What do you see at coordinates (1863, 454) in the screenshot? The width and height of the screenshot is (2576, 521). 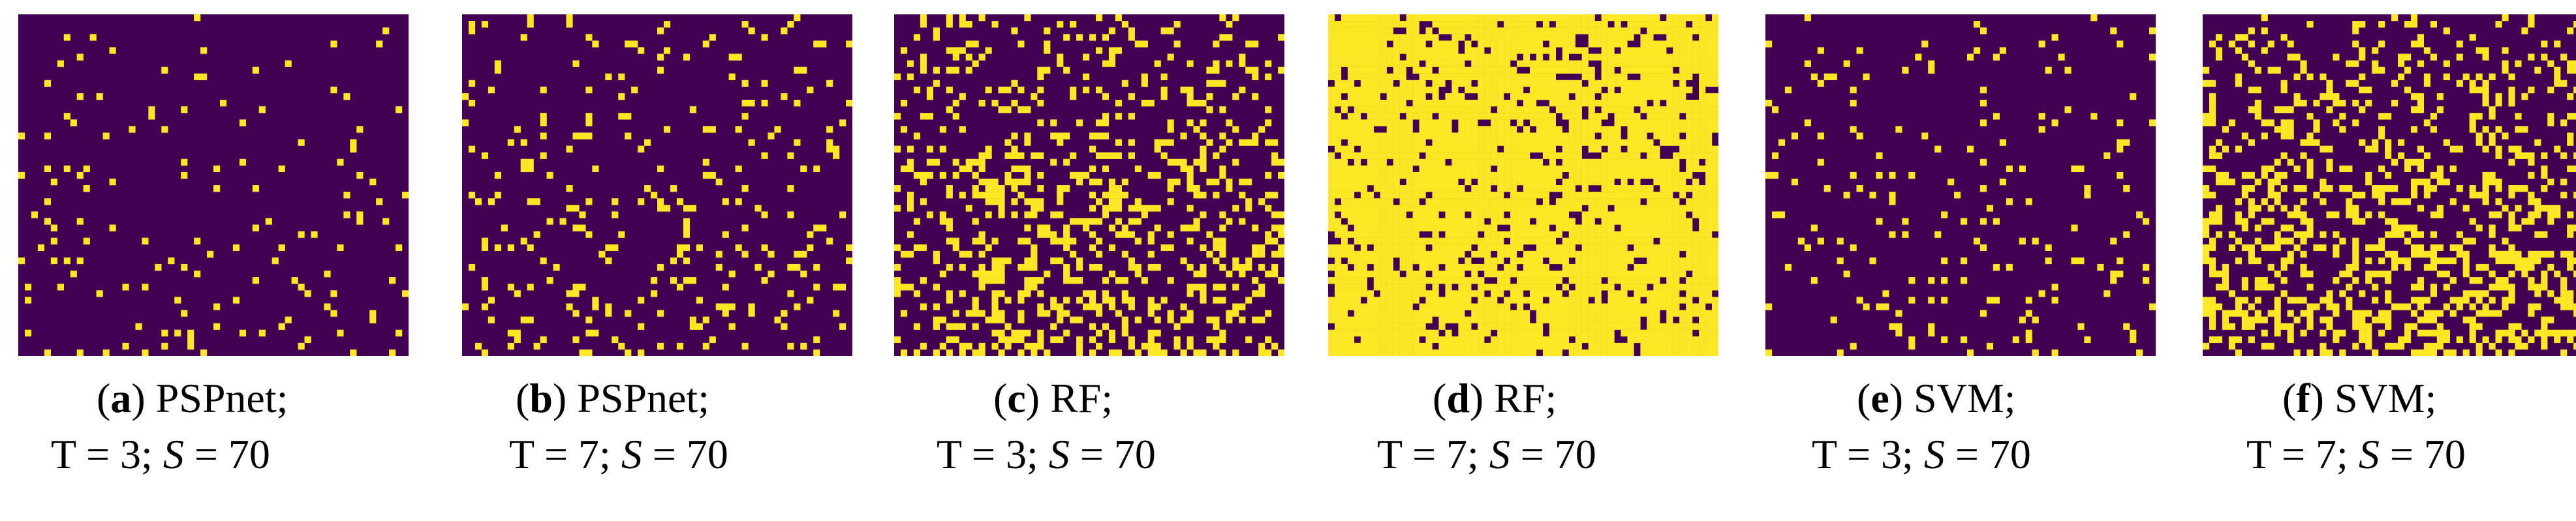 I see `t-value: T = 3;` at bounding box center [1863, 454].